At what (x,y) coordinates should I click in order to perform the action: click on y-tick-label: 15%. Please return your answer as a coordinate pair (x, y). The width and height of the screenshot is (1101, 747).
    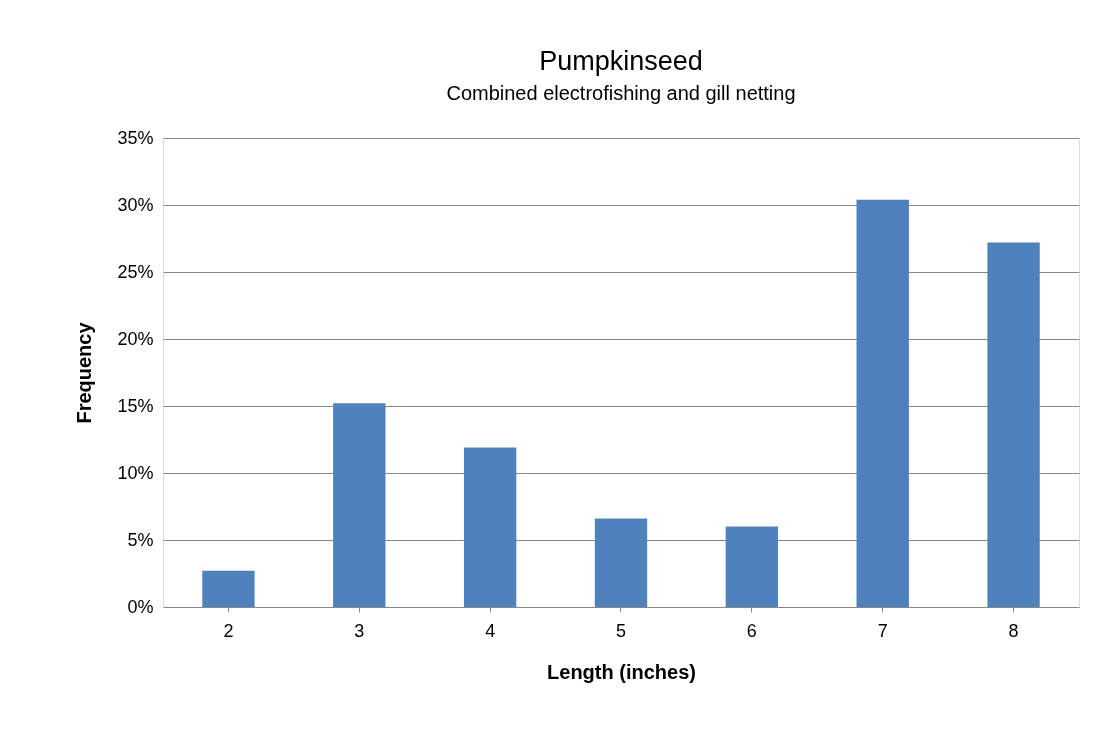
    Looking at the image, I should click on (135, 405).